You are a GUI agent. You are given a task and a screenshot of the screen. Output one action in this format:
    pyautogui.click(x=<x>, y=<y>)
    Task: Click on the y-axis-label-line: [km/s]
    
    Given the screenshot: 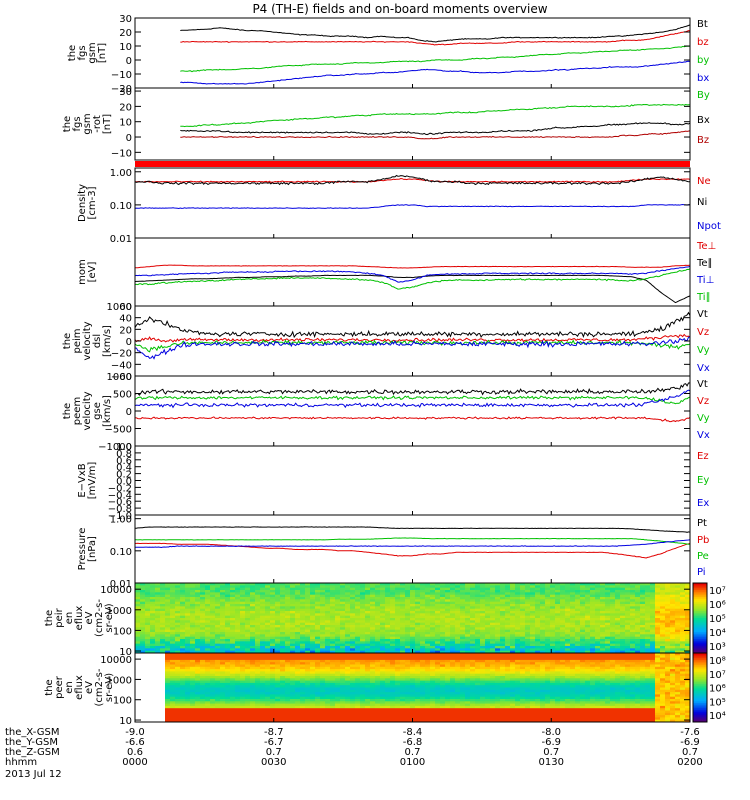 What is the action you would take?
    pyautogui.click(x=107, y=411)
    